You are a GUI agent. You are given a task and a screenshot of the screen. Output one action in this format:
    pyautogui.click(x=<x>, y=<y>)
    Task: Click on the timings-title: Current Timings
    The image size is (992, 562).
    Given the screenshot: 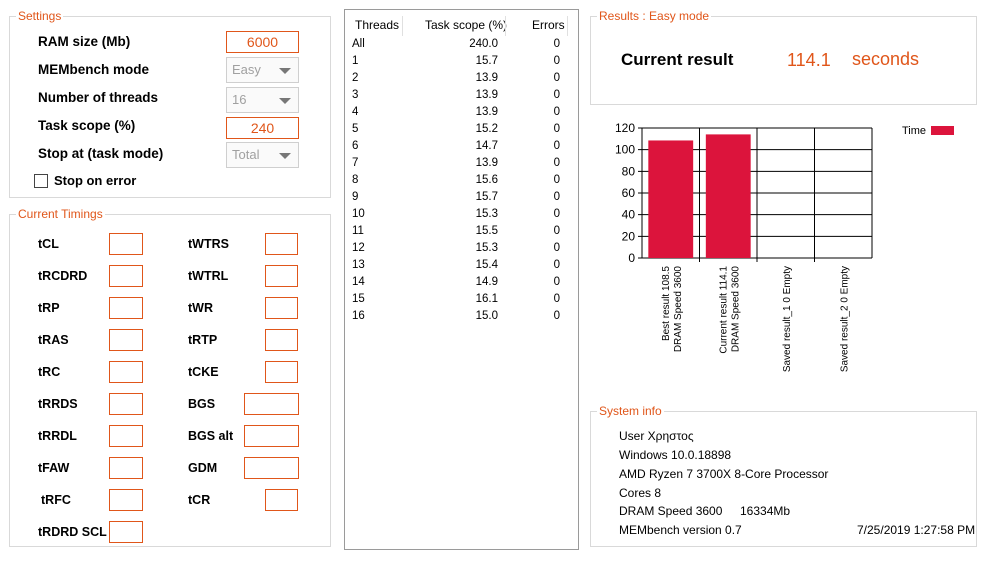 What is the action you would take?
    pyautogui.click(x=60, y=214)
    